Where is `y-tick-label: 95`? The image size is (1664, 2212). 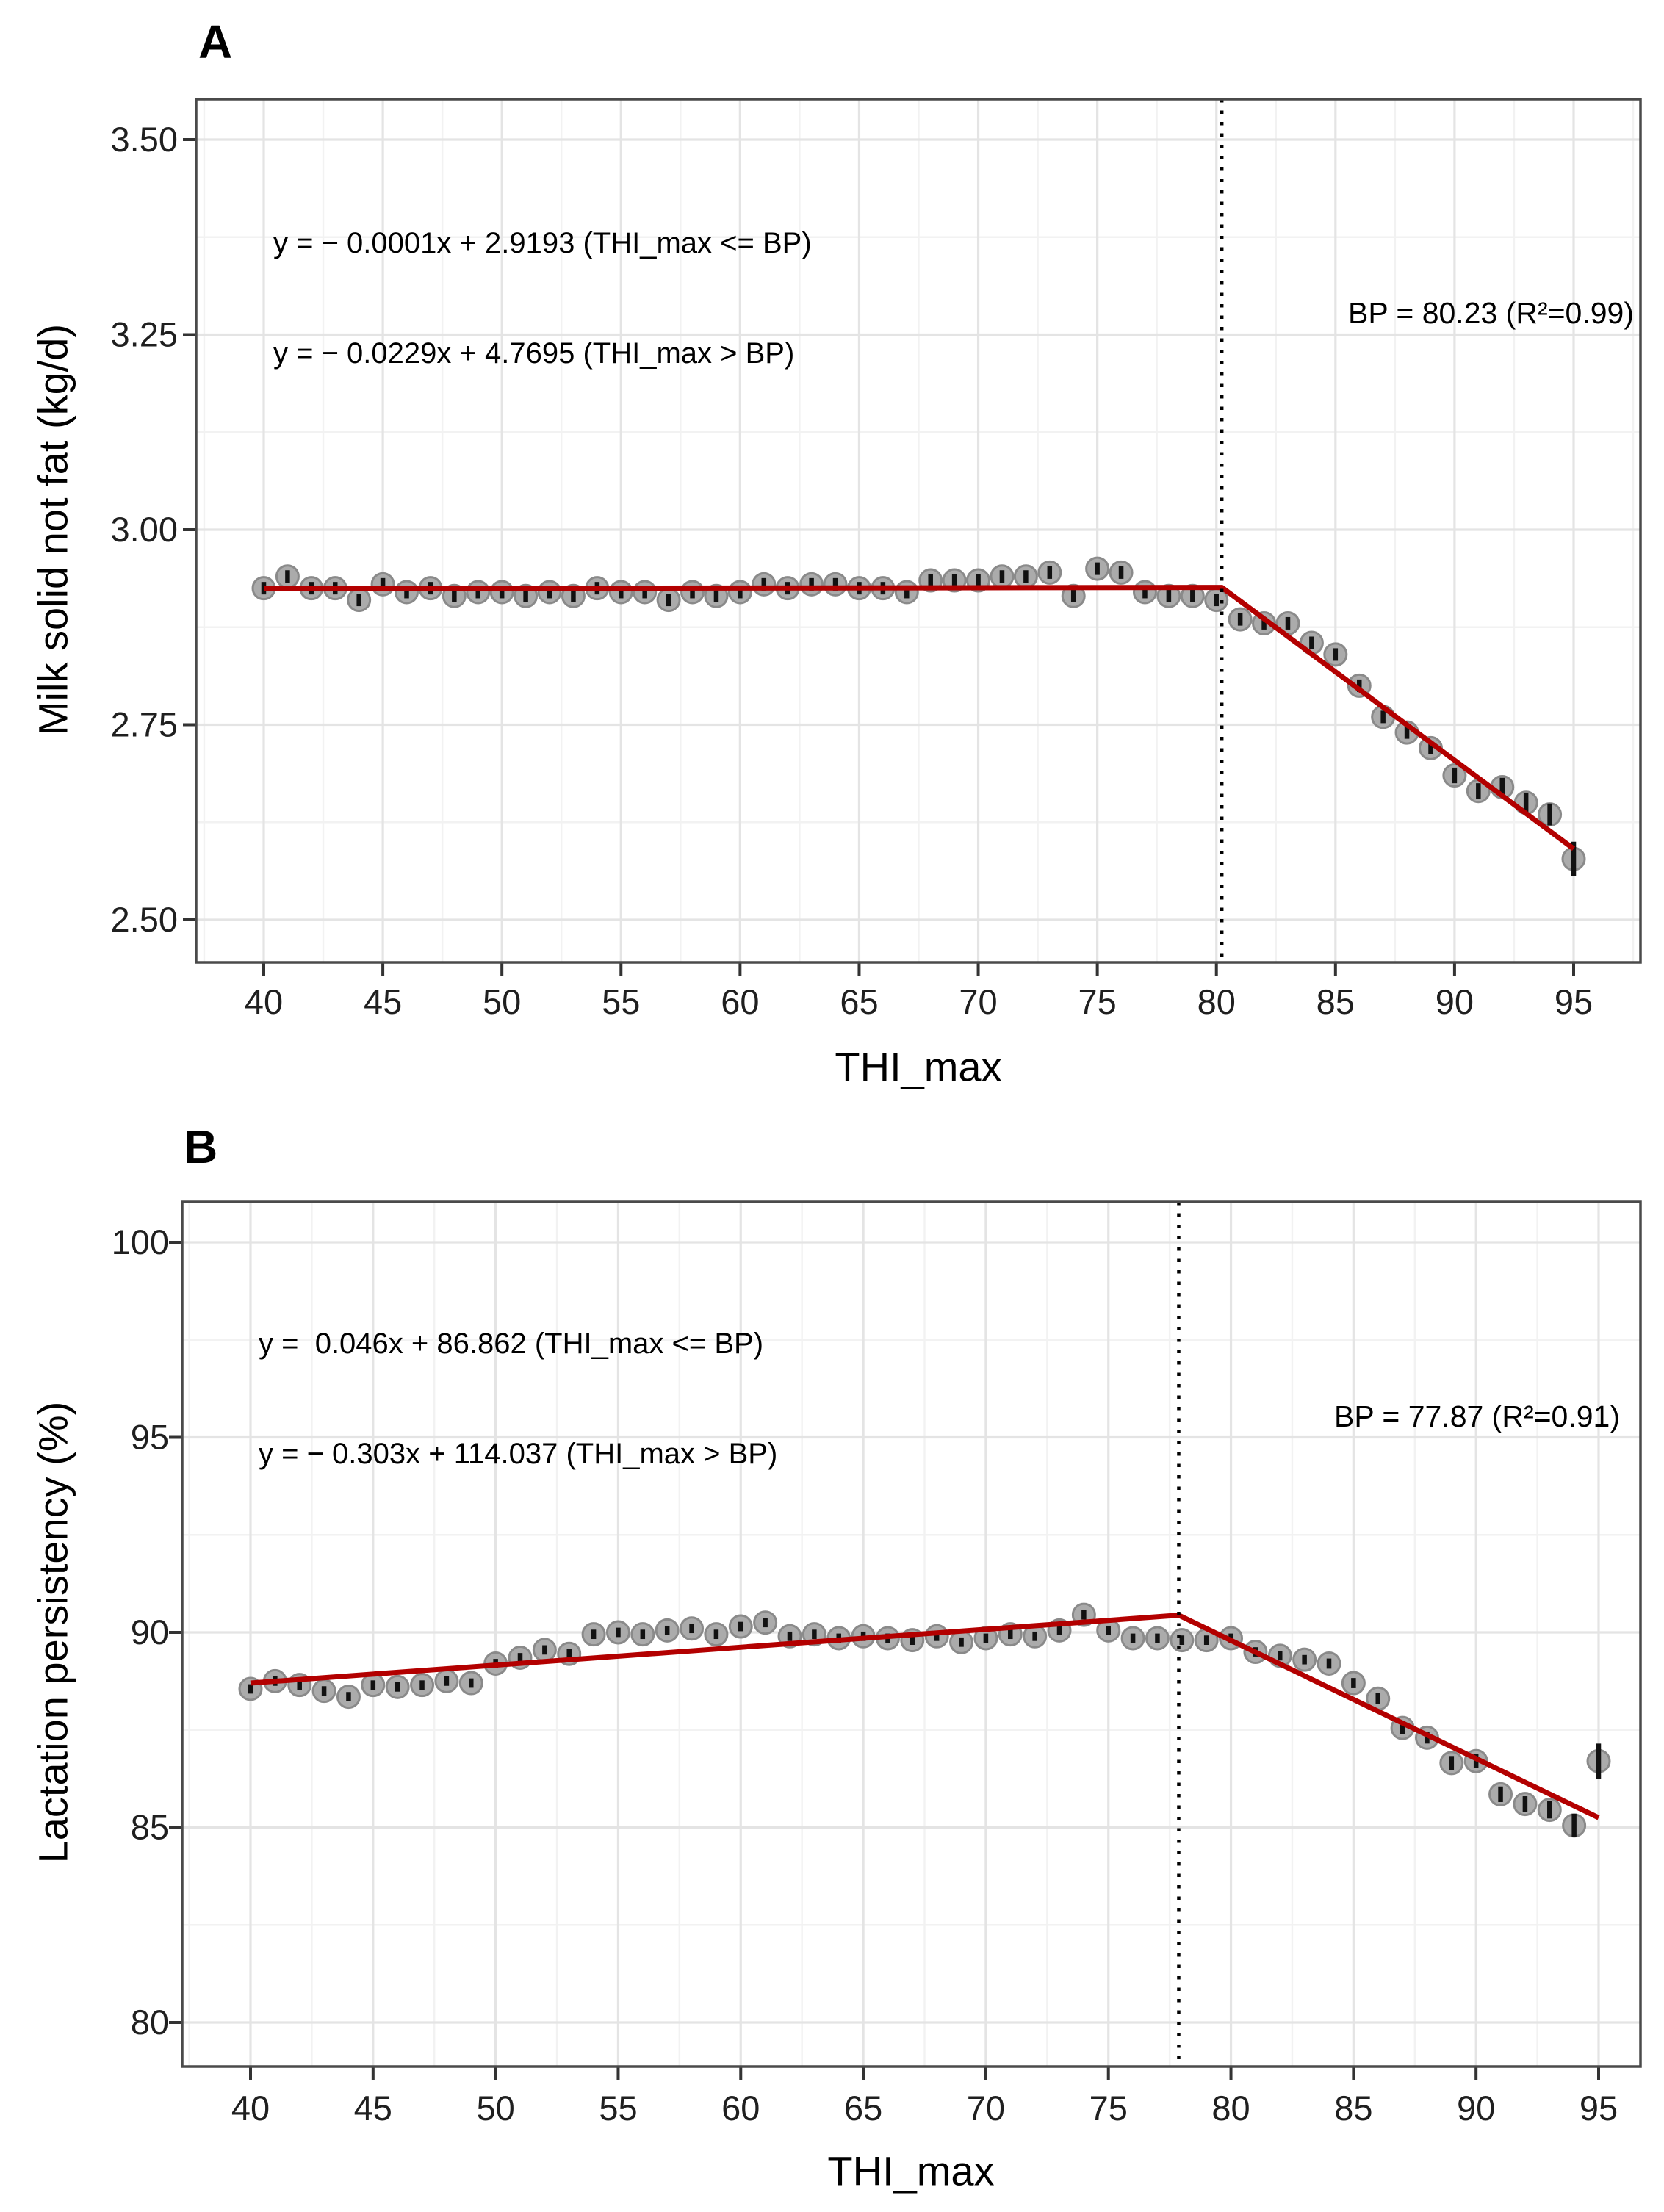 y-tick-label: 95 is located at coordinates (150, 1437).